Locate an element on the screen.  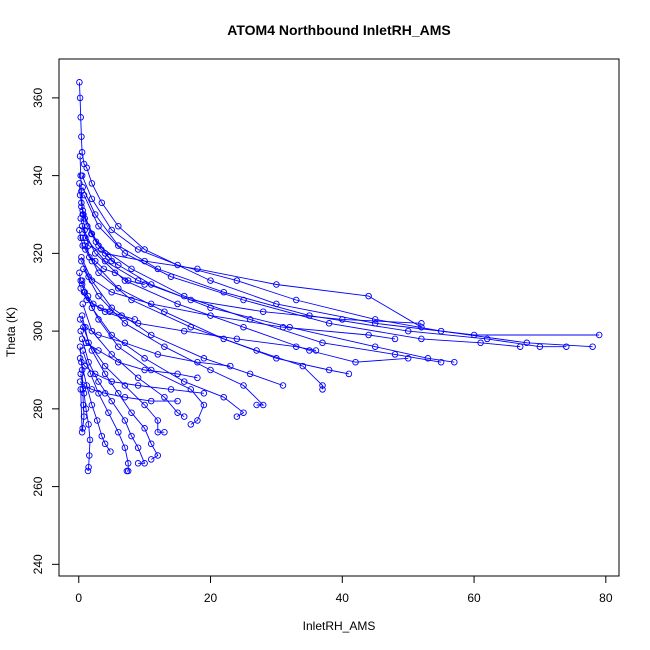
y-tick-label: 280 is located at coordinates (38, 409).